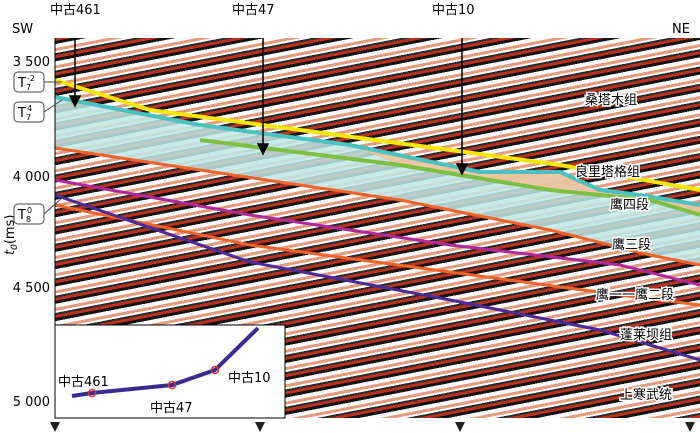  I want to click on well-label: 中古47, so click(253, 10).